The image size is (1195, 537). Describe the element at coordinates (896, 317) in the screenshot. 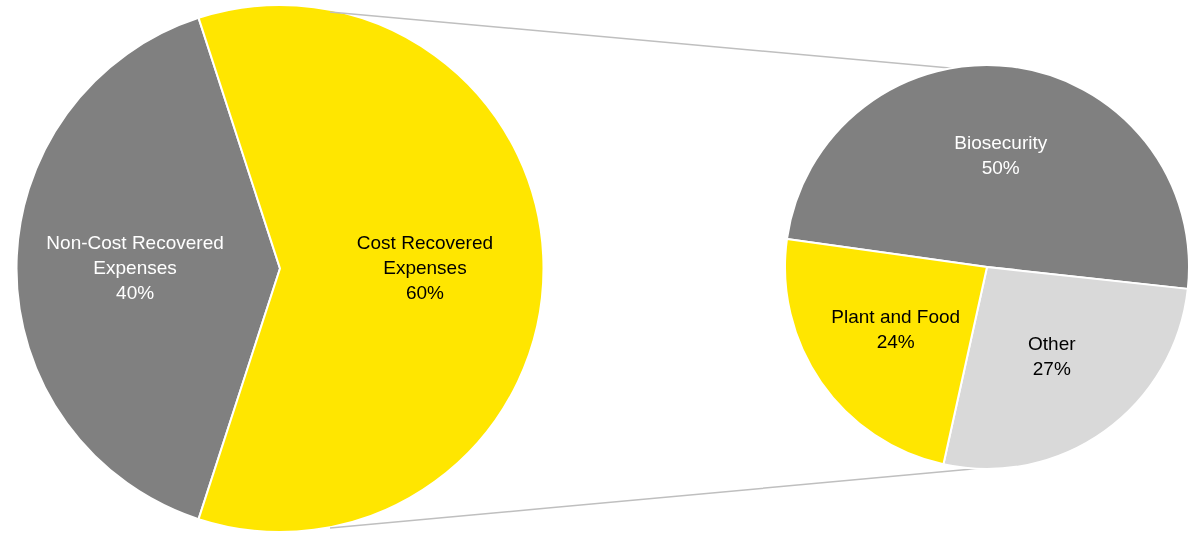

I see `slice-label: Plant and Food` at that location.